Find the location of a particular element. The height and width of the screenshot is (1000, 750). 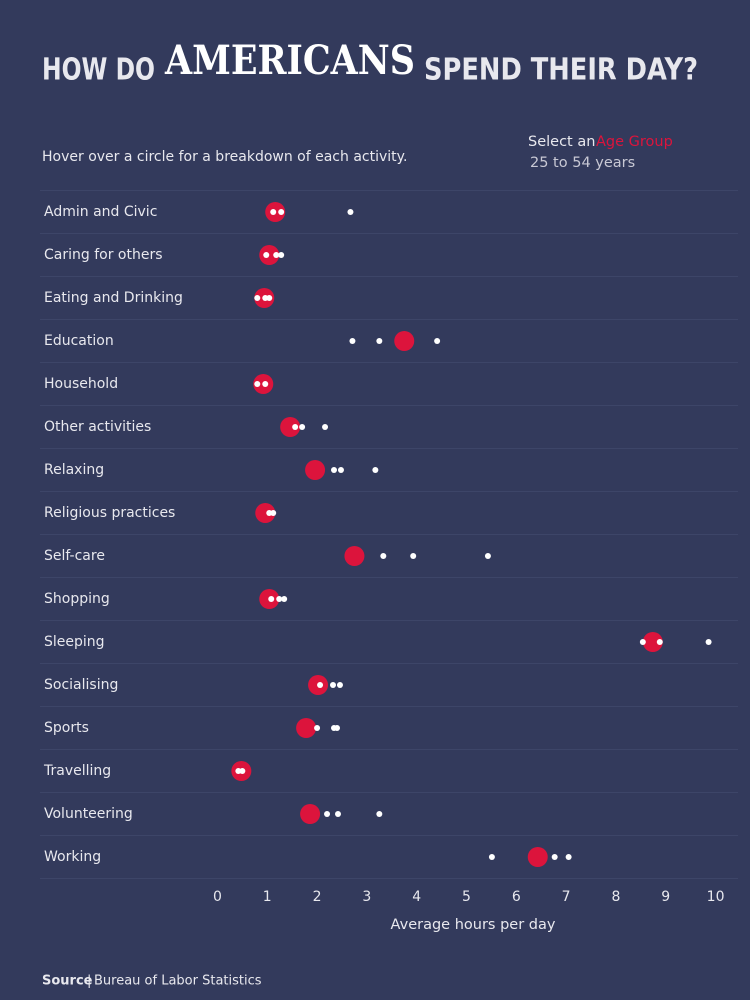

x-tick-label: 4 is located at coordinates (416, 897).